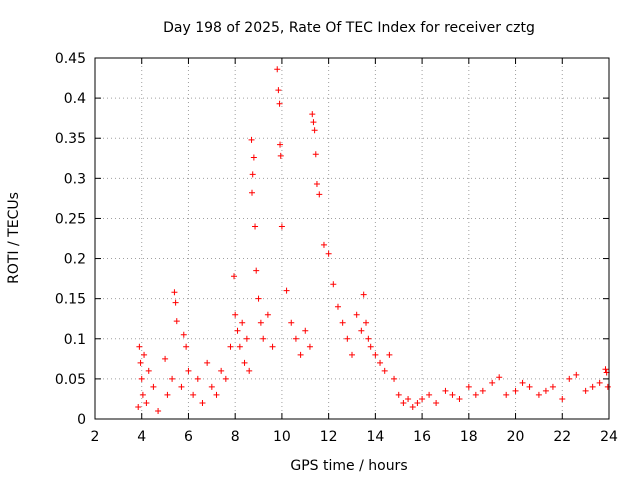 Image resolution: width=640 pixels, height=480 pixels. What do you see at coordinates (516, 437) in the screenshot?
I see `x-tick-label: 20` at bounding box center [516, 437].